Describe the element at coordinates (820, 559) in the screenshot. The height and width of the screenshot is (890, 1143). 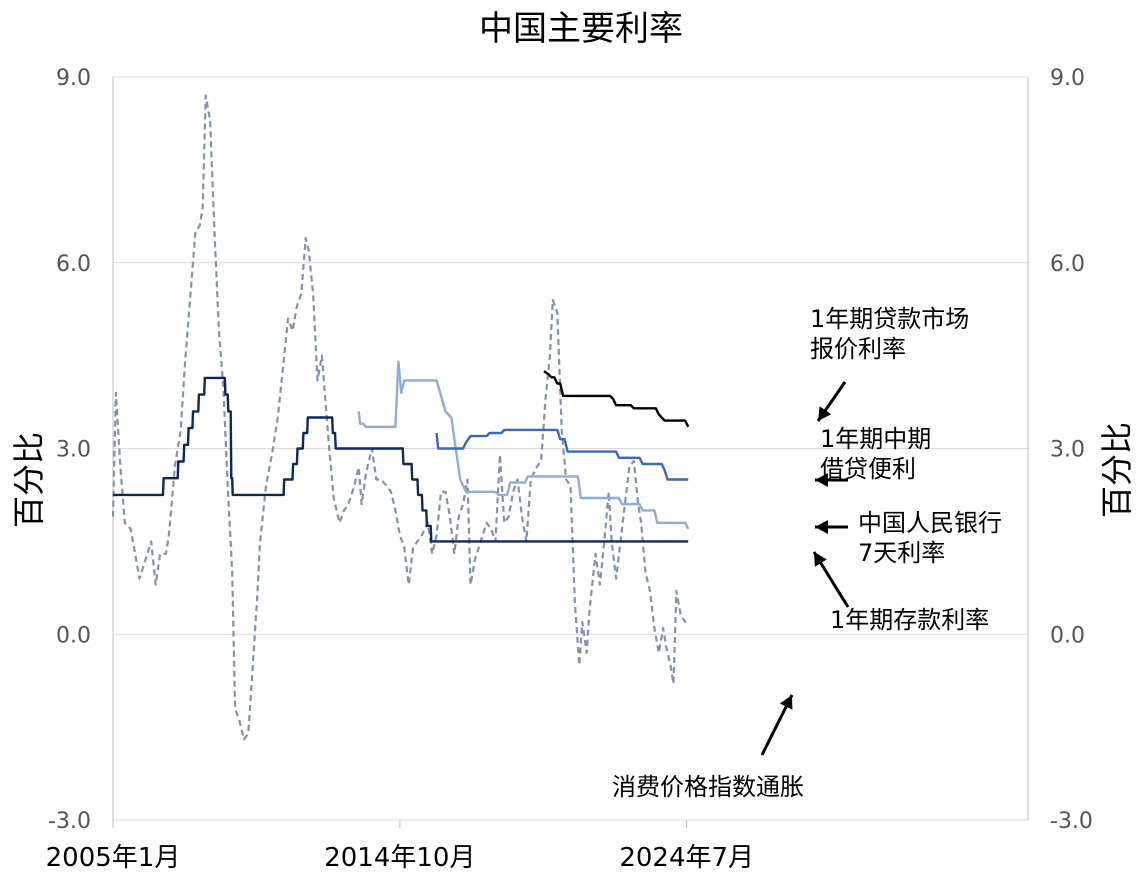
I see `annotation-arrowhead-deposit` at that location.